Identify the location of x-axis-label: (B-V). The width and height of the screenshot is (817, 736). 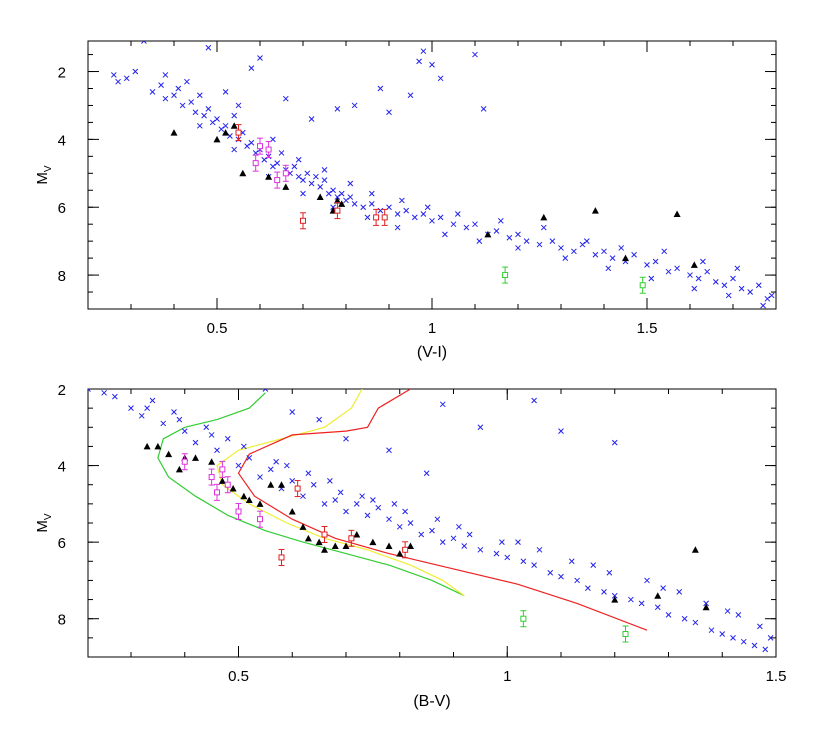
(431, 701).